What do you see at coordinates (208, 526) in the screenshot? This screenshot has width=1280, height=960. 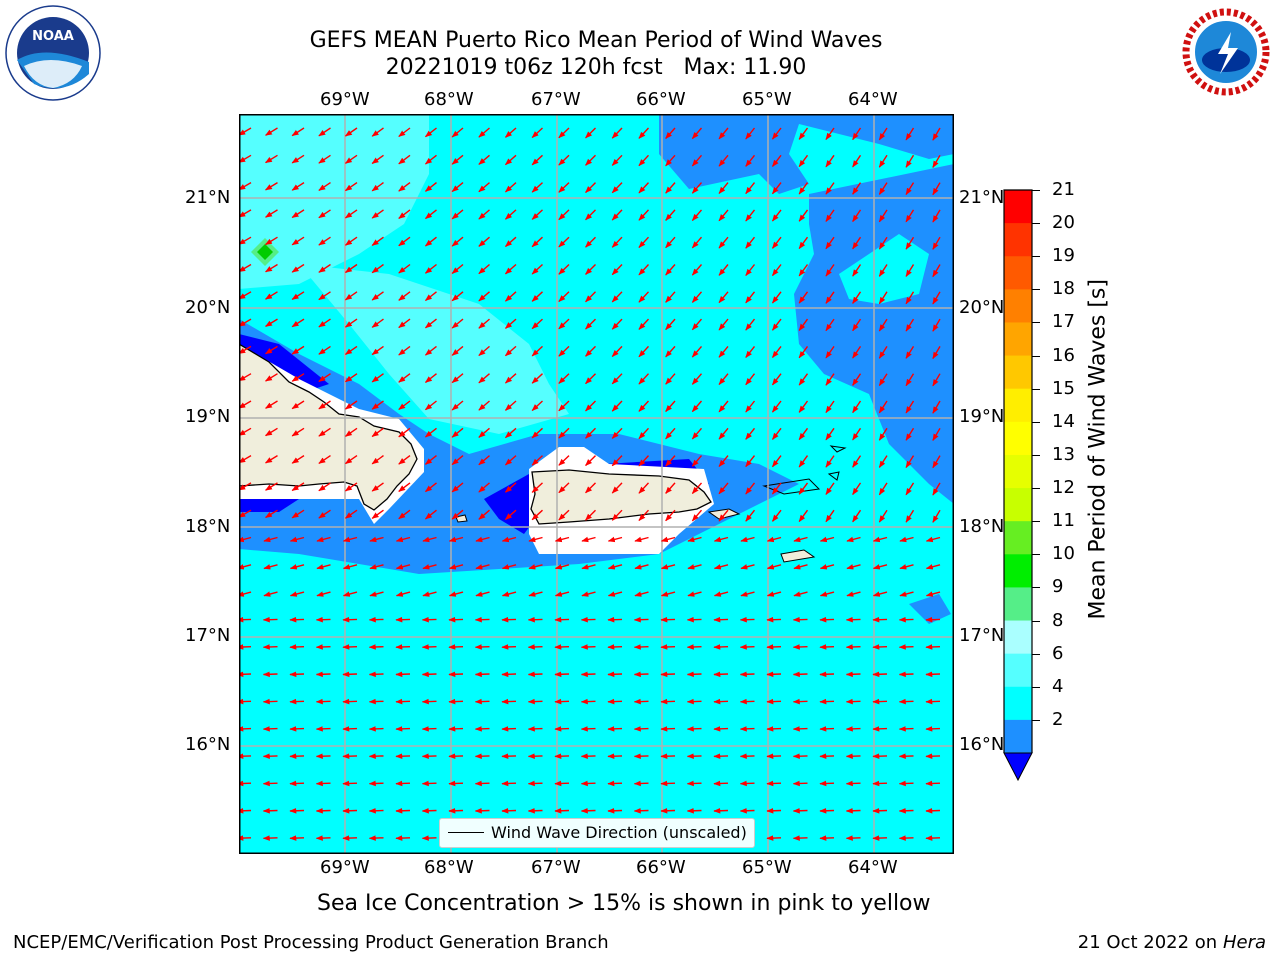 I see `lat-left-18: 18°N` at bounding box center [208, 526].